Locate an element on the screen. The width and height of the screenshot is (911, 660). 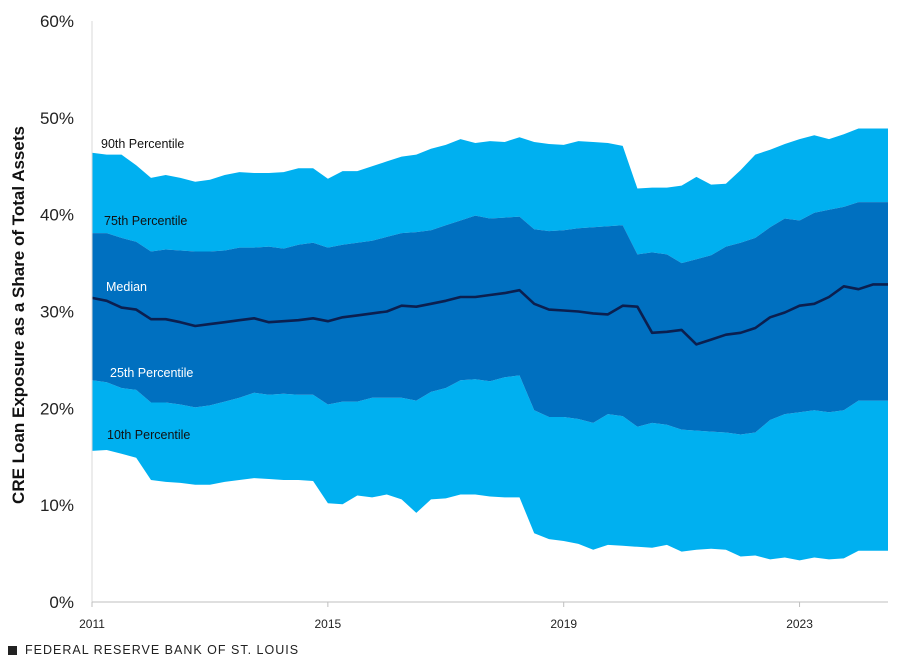
label-10th-percentile: 10th Percentile is located at coordinates (148, 435).